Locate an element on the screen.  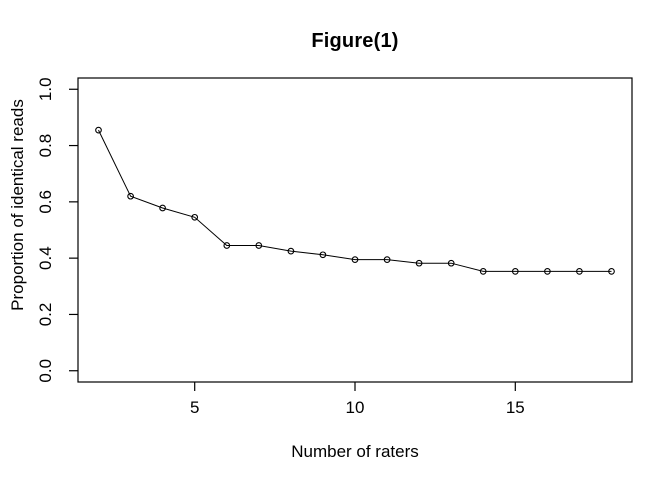
y-axis-tick-label: 0.8 is located at coordinates (45, 146).